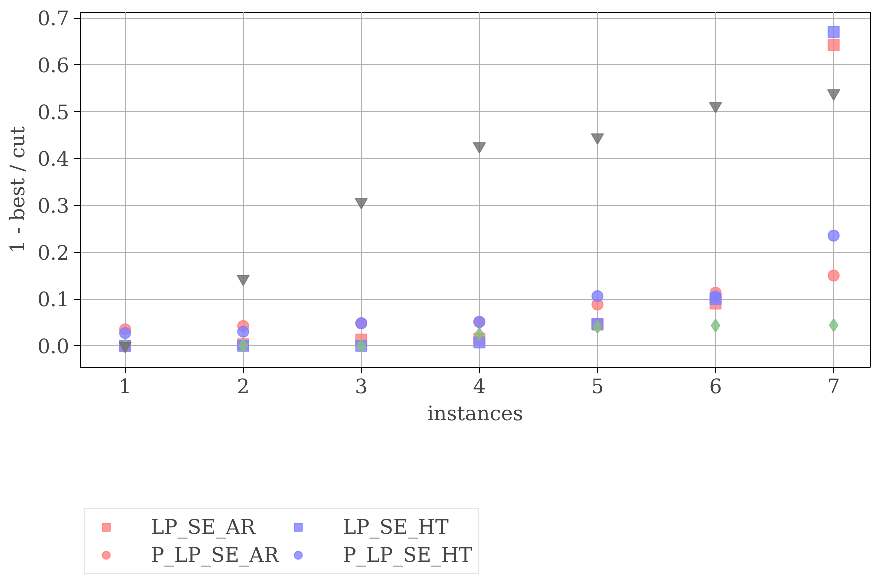 The height and width of the screenshot is (576, 883). What do you see at coordinates (54, 300) in the screenshot?
I see `y-tick-label: 0.1` at bounding box center [54, 300].